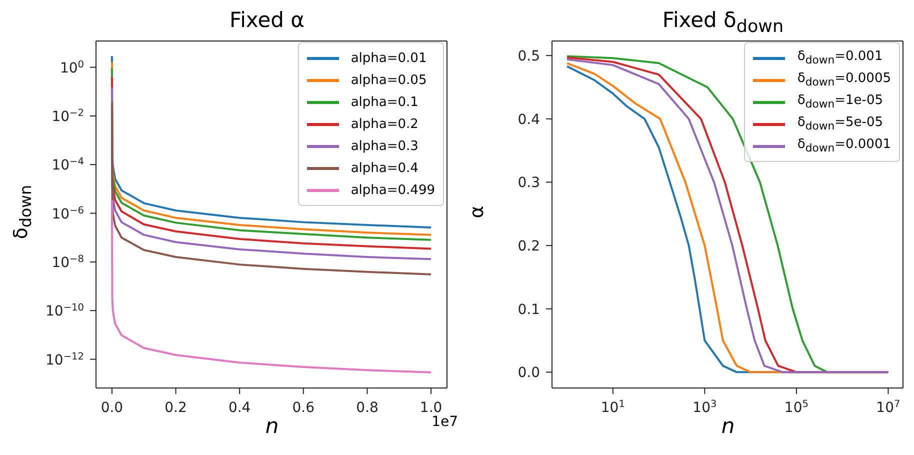  Describe the element at coordinates (477, 212) in the screenshot. I see `y-axis-title: α` at that location.